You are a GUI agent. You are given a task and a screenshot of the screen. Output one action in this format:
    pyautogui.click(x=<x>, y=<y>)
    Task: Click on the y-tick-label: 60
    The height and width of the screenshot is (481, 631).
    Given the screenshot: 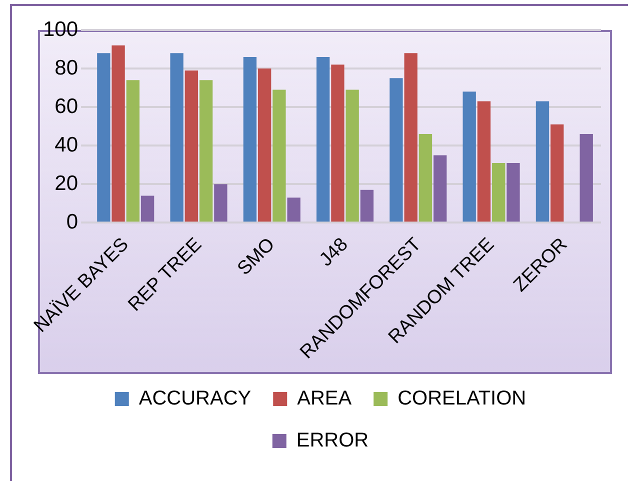 What is the action you would take?
    pyautogui.click(x=66, y=106)
    